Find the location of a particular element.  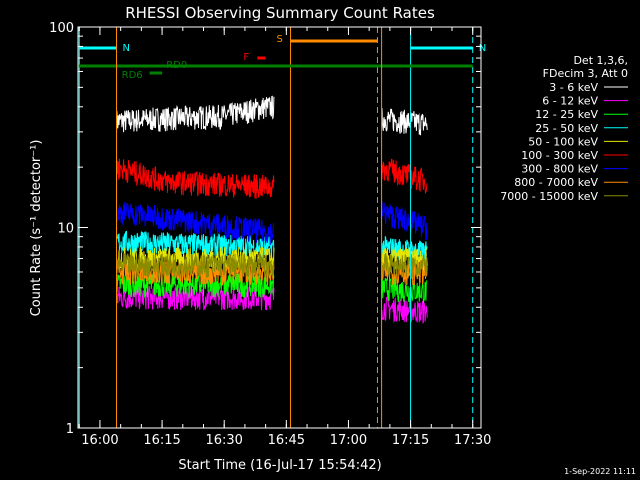

x-tick-label-4: 17:00 is located at coordinates (348, 440).